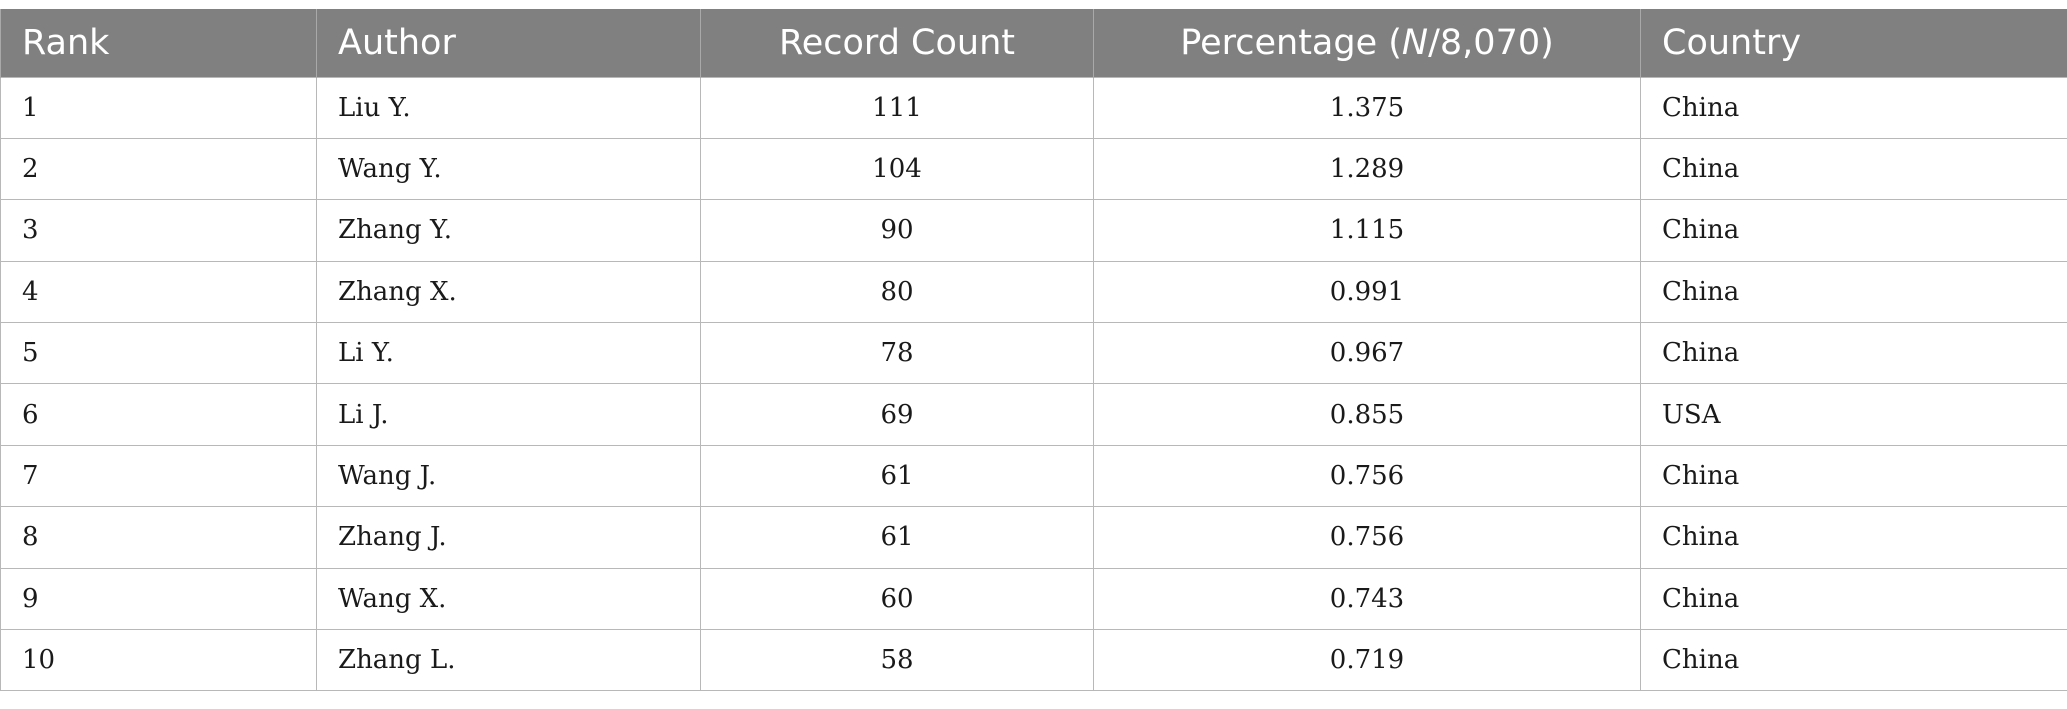 The height and width of the screenshot is (709, 2067). Describe the element at coordinates (1853, 43) in the screenshot. I see `header-country: Country` at that location.